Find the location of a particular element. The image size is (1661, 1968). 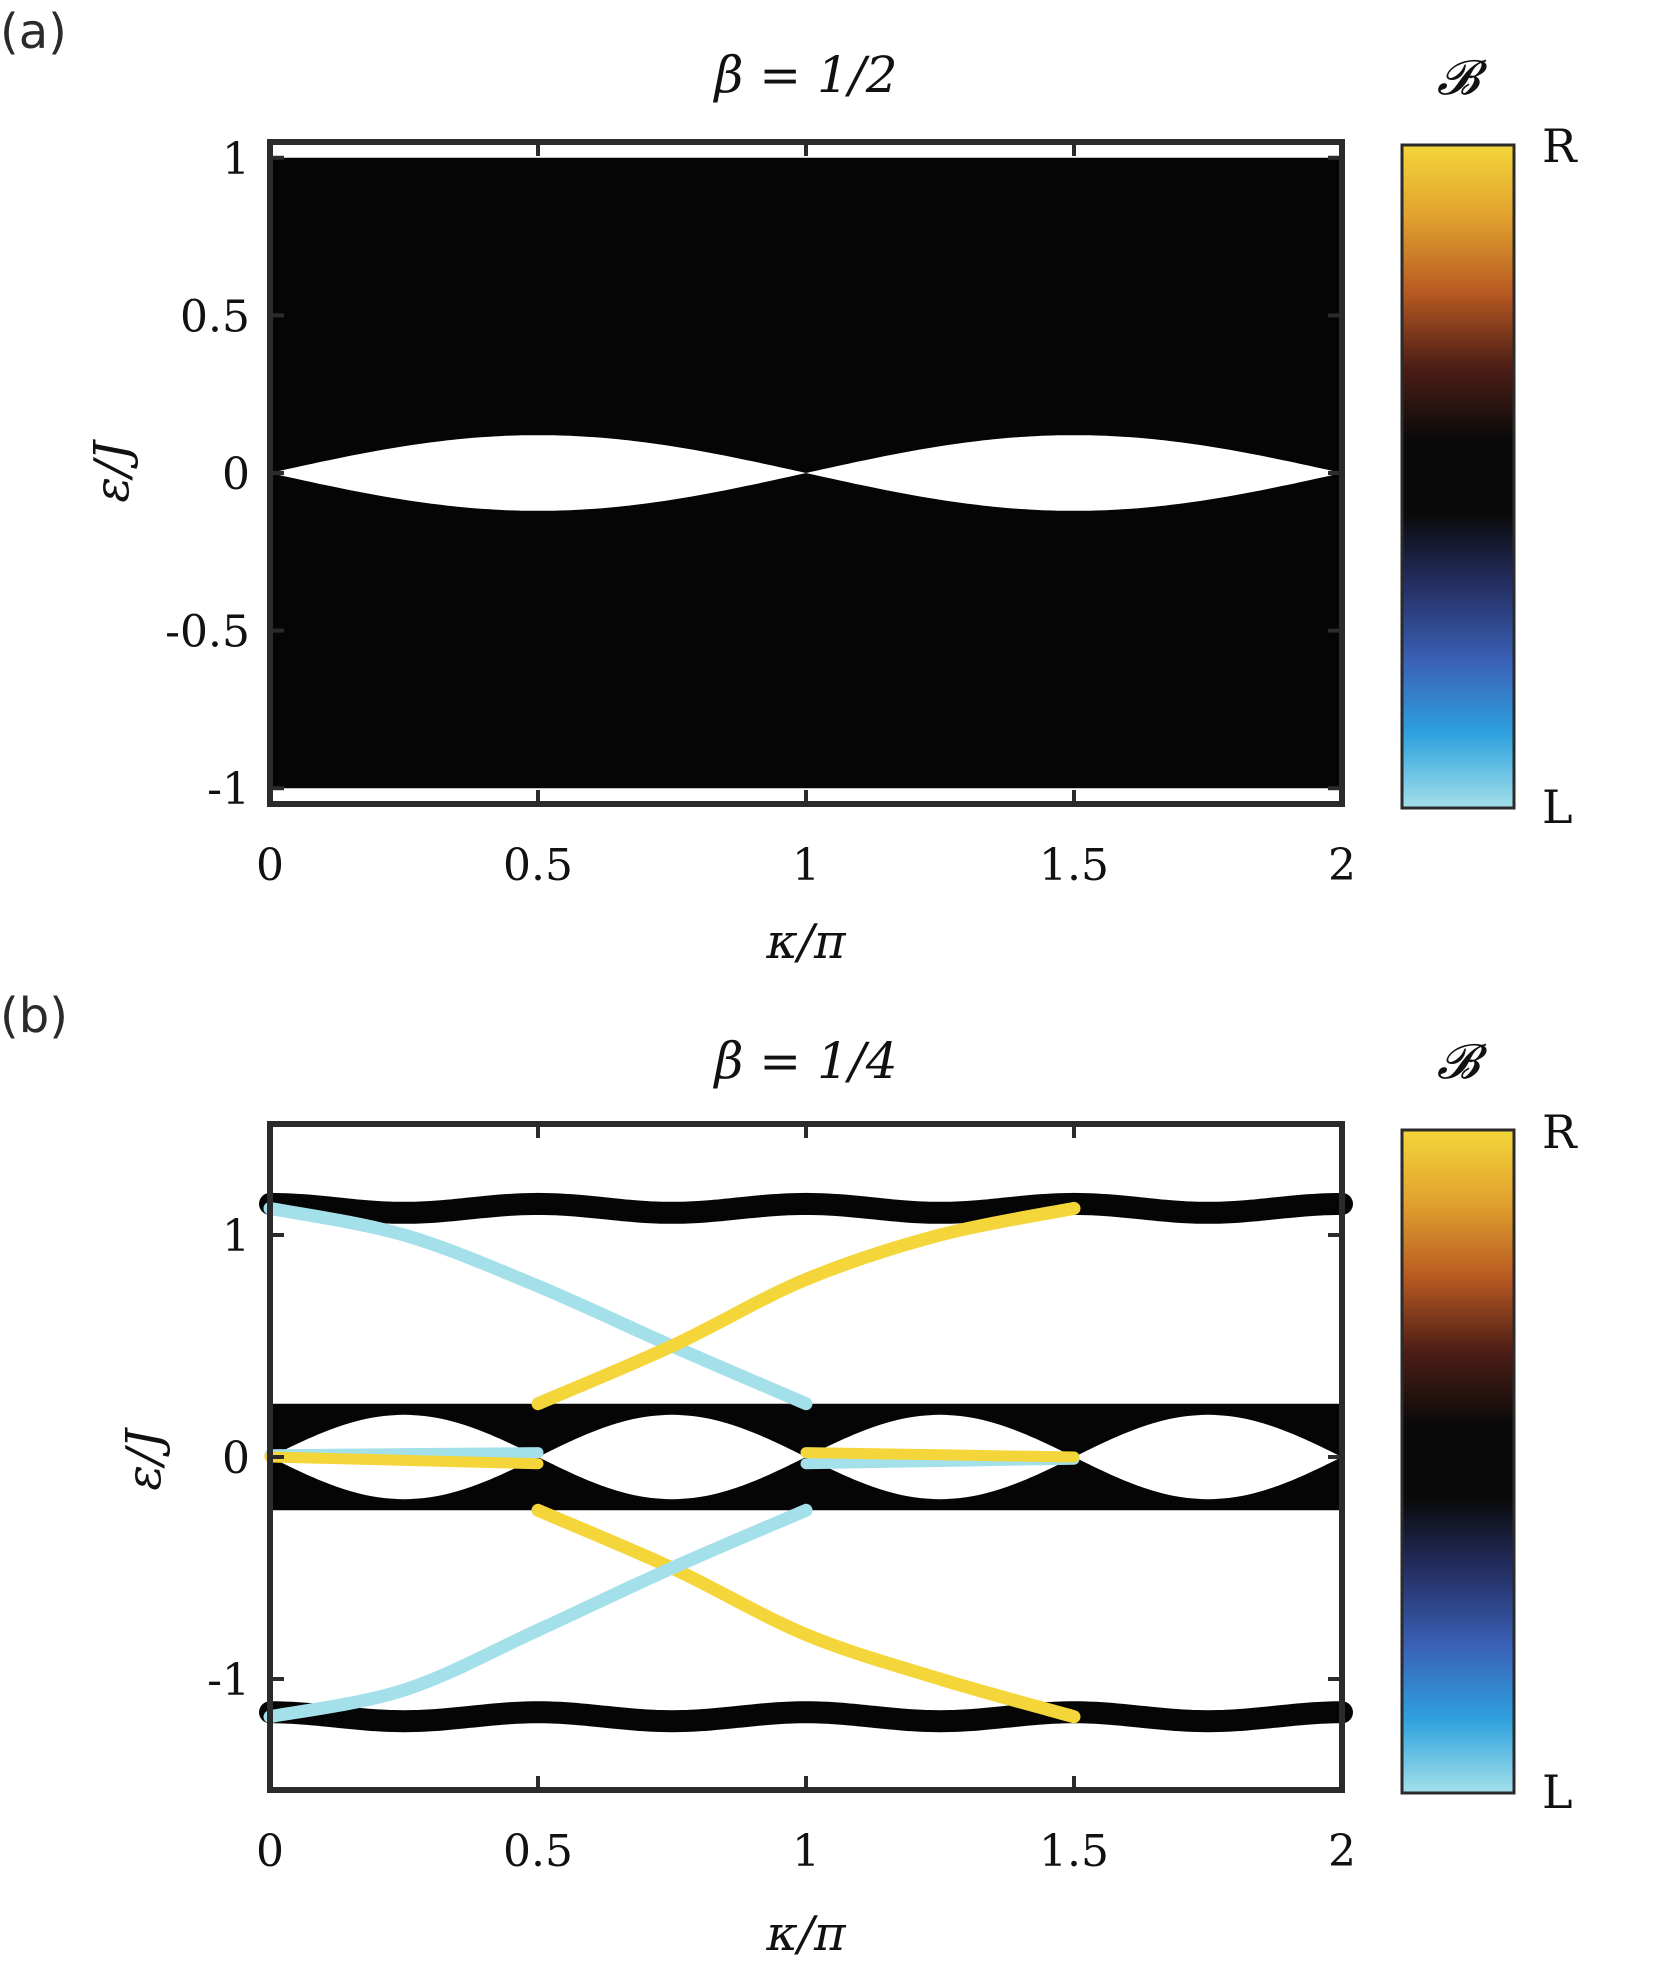

bulk-band-lower is located at coordinates (806, 631).